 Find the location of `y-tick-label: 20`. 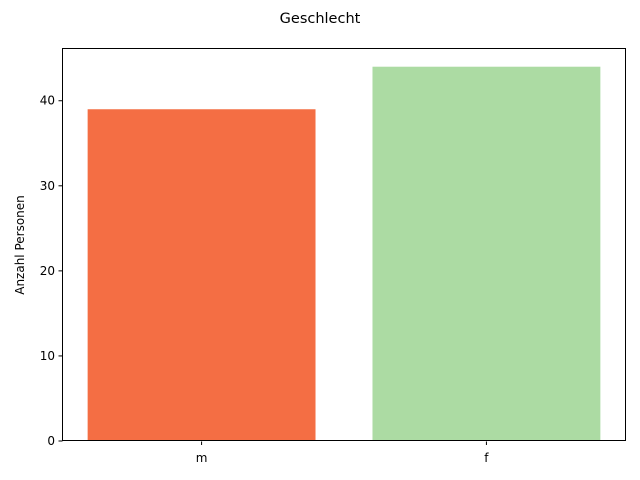

y-tick-label: 20 is located at coordinates (47, 271).